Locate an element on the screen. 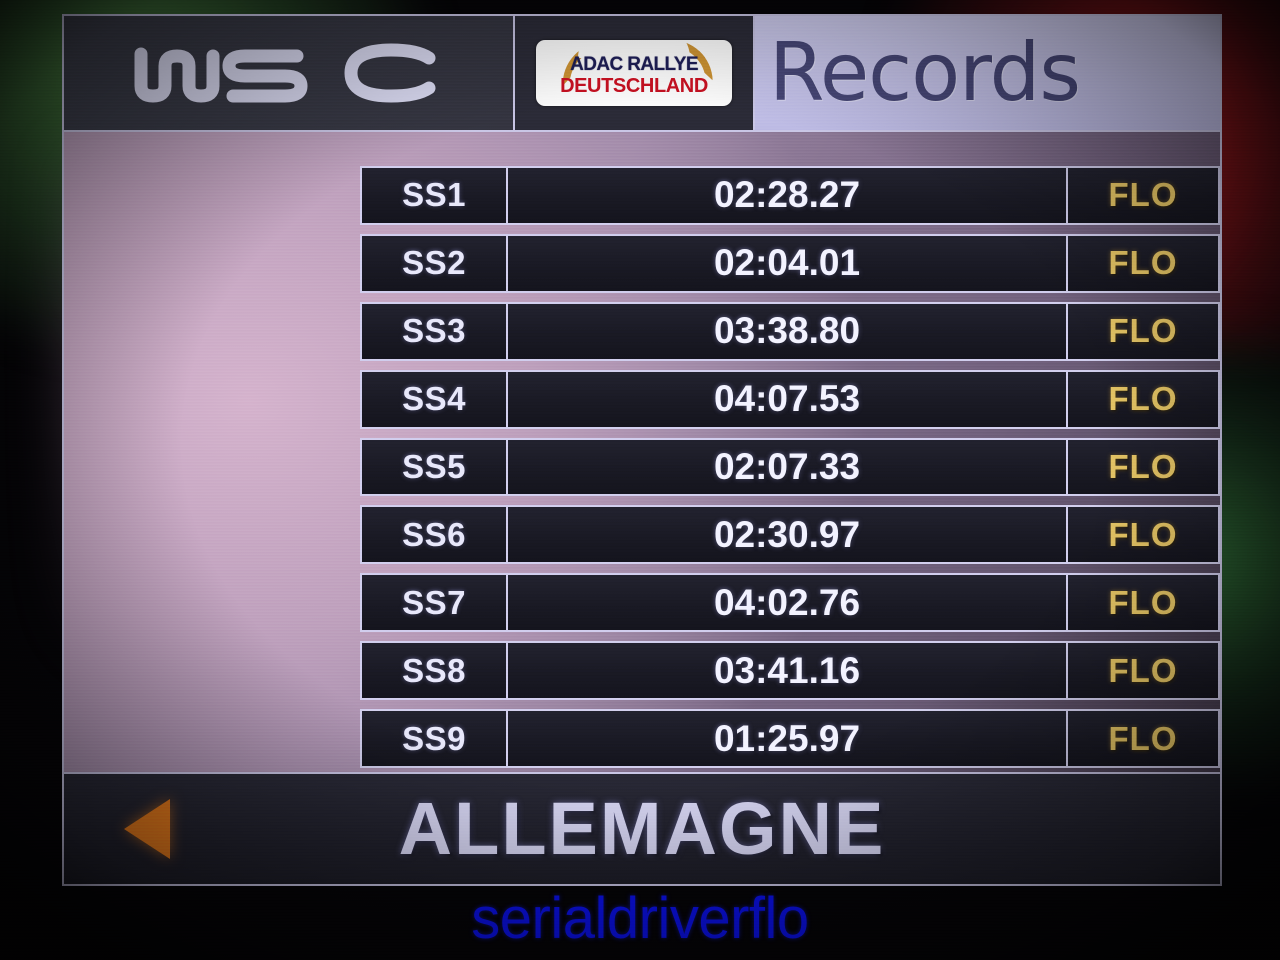 The height and width of the screenshot is (960, 1280). table-row: SS4 04:07.53 FLO is located at coordinates (790, 399).